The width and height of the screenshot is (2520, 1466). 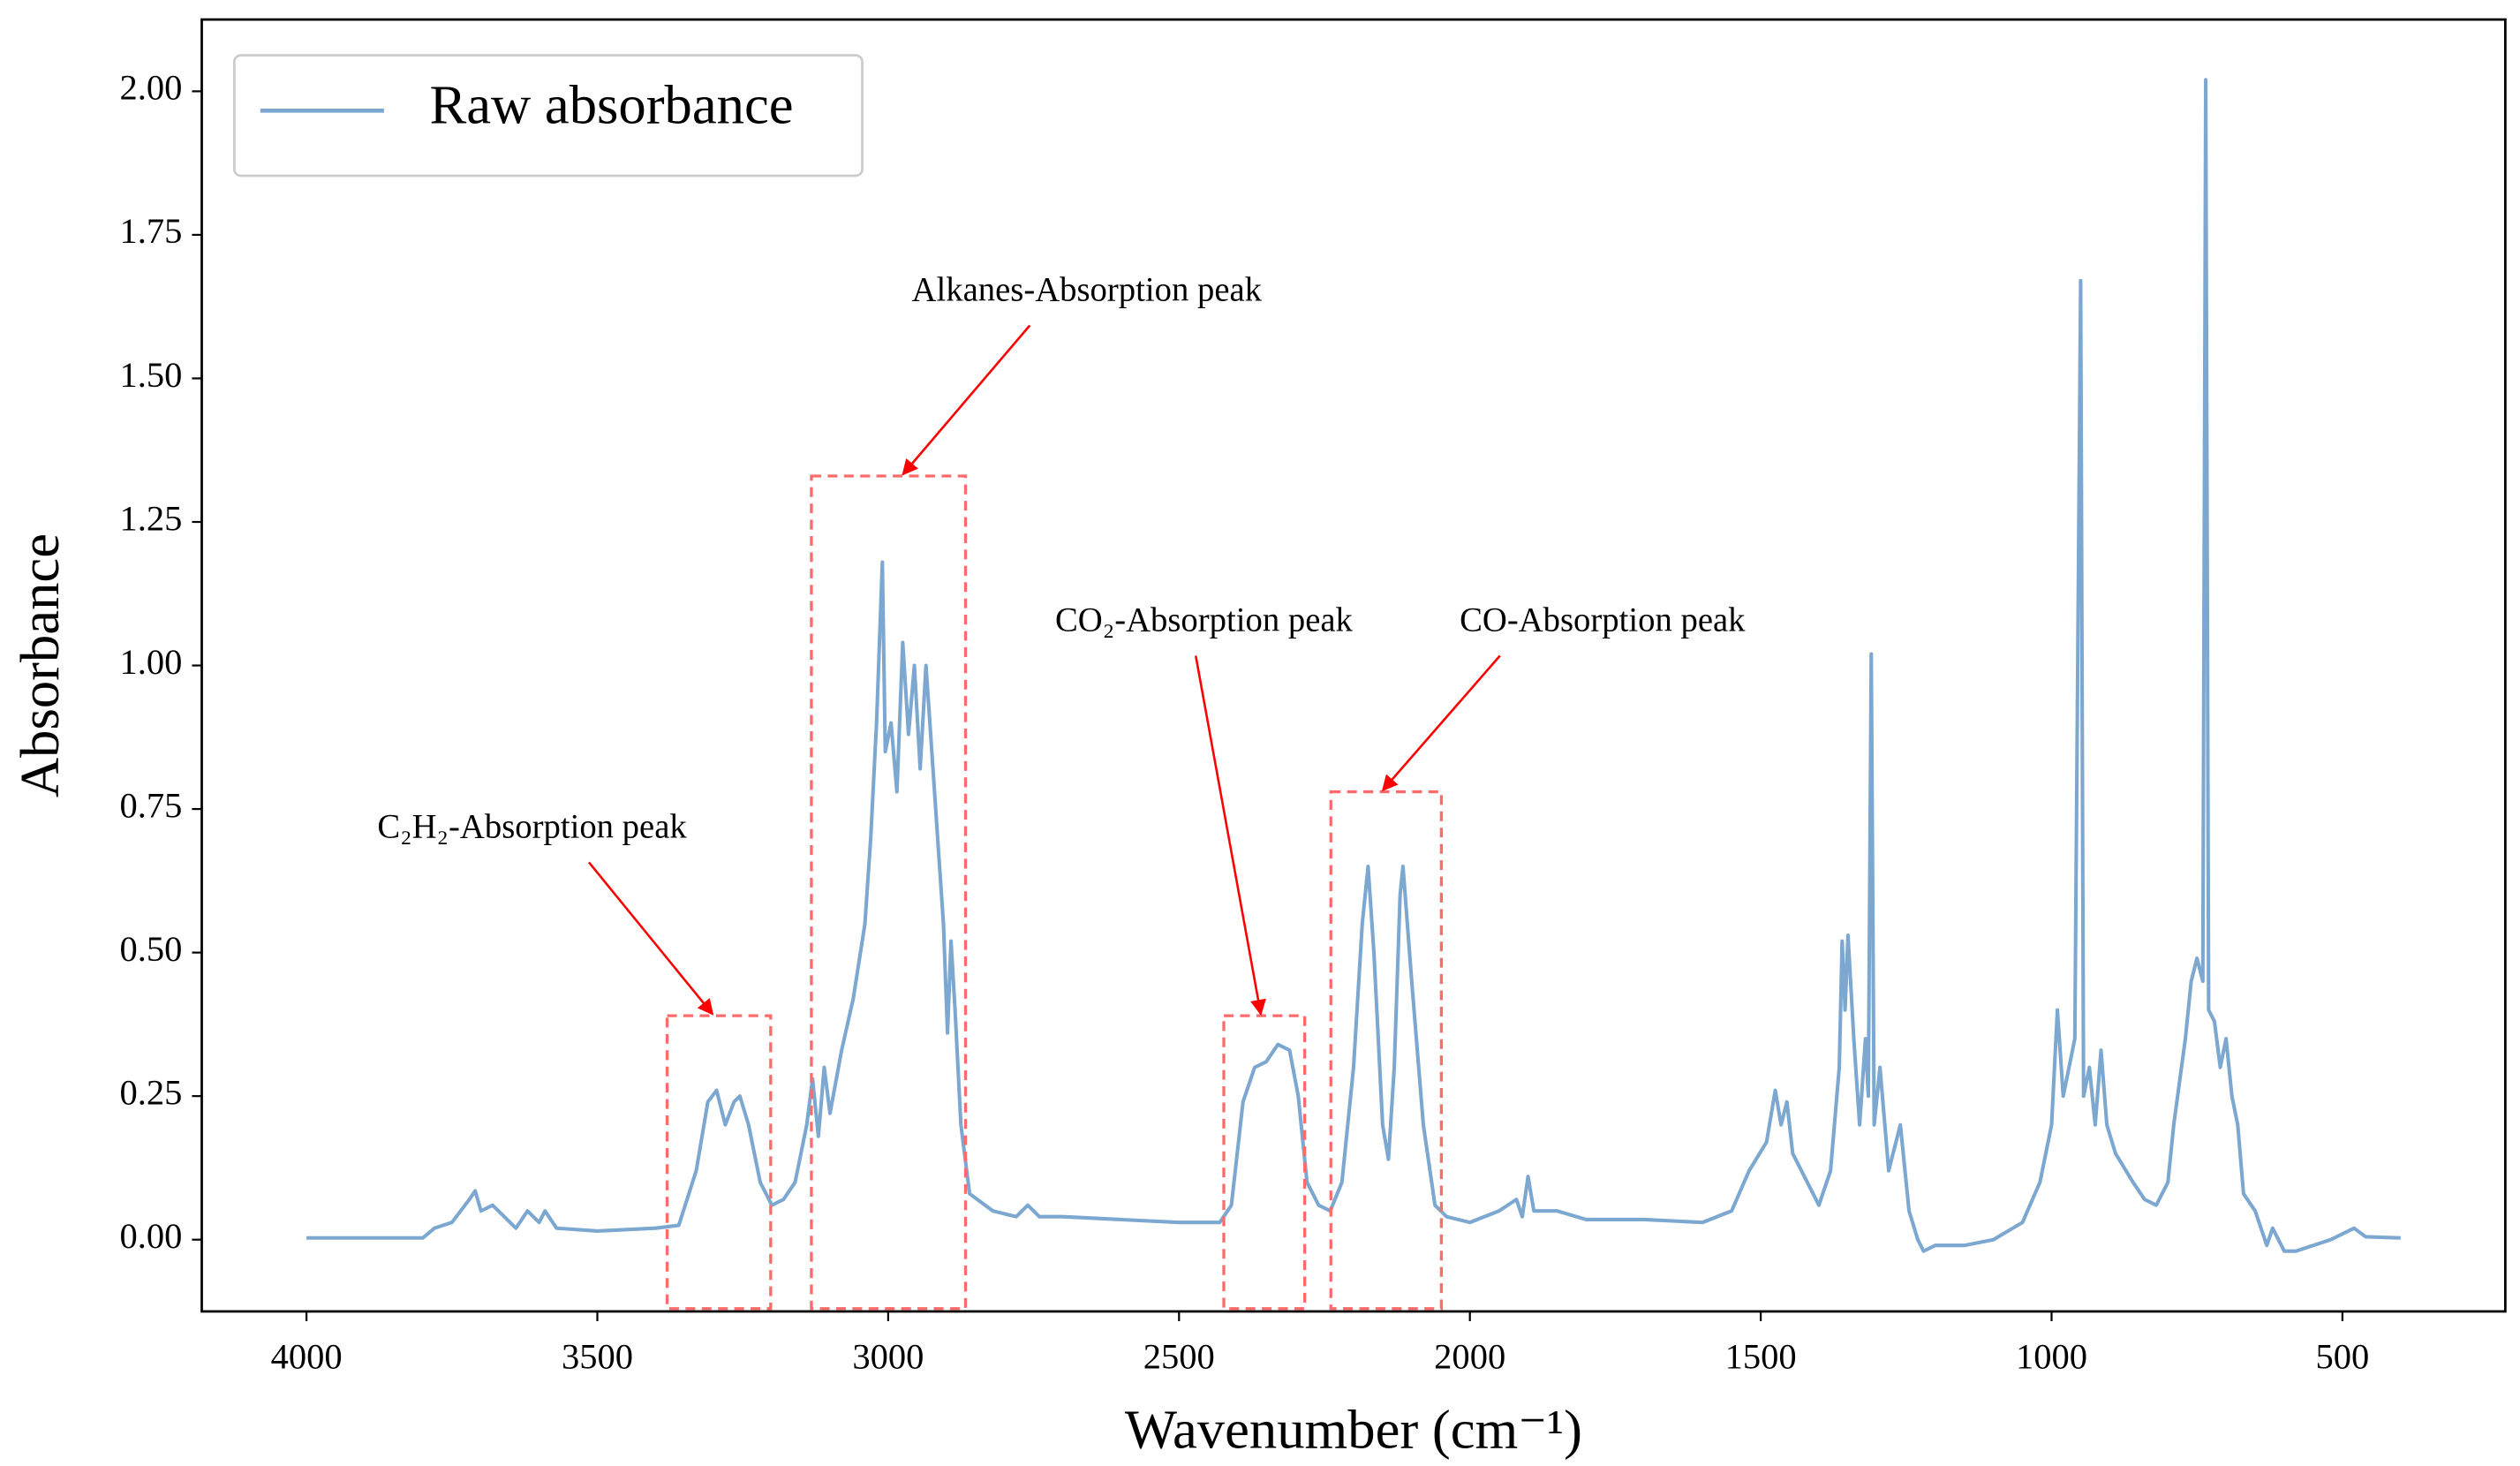 I want to click on x-tick-label: 1000, so click(x=2051, y=1357).